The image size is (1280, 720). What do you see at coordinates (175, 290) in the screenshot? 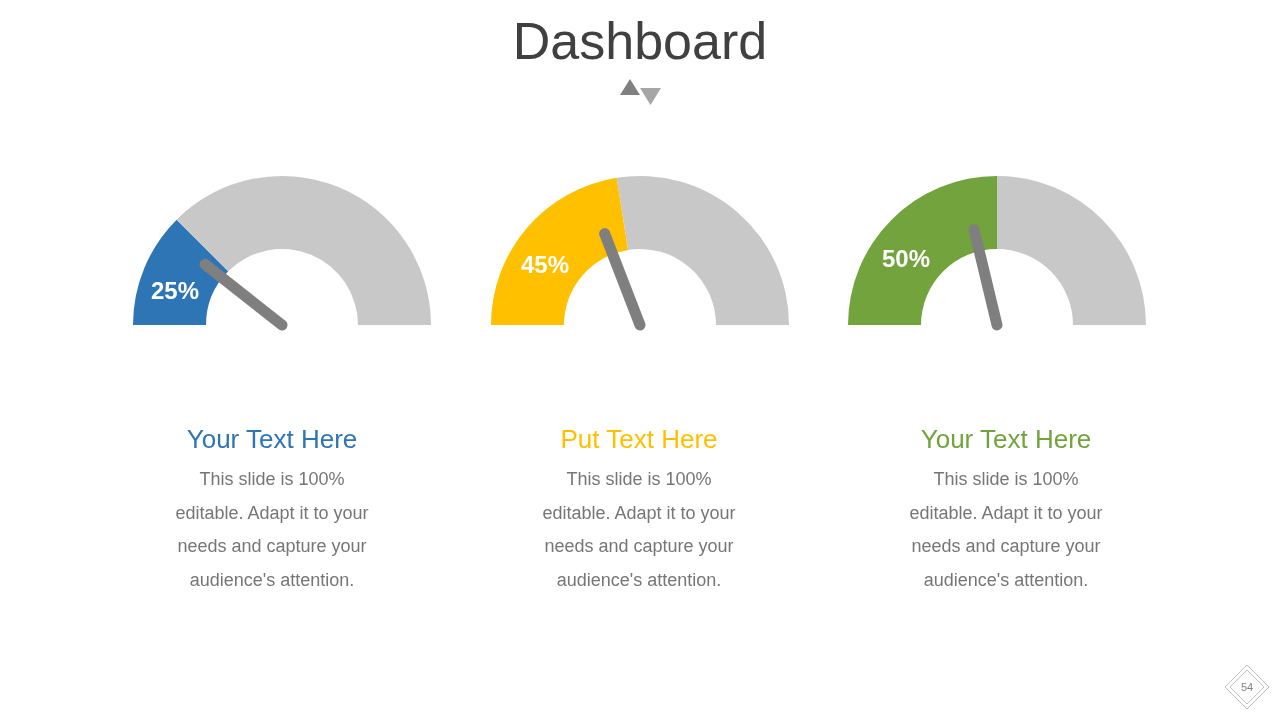
I see `slice-label: 25%` at bounding box center [175, 290].